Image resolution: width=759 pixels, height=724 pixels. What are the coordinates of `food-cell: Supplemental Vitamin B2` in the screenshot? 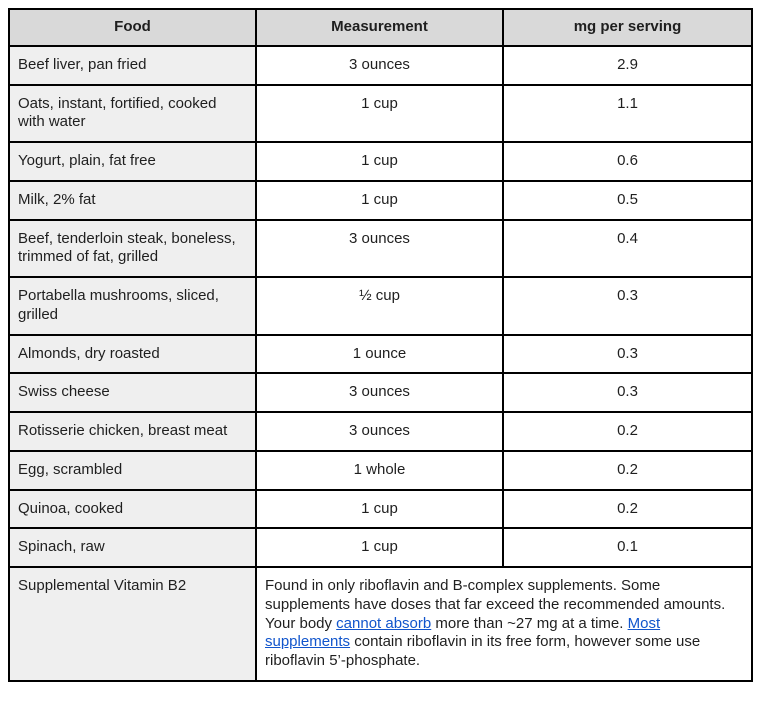 It's located at (132, 624).